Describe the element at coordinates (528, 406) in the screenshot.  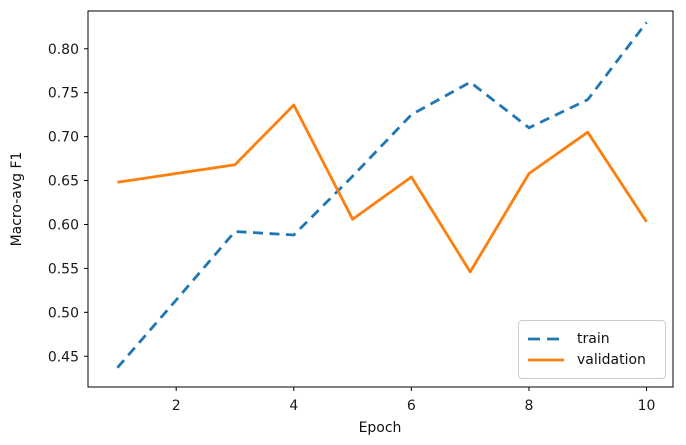
I see `x-tick-label: 8` at that location.